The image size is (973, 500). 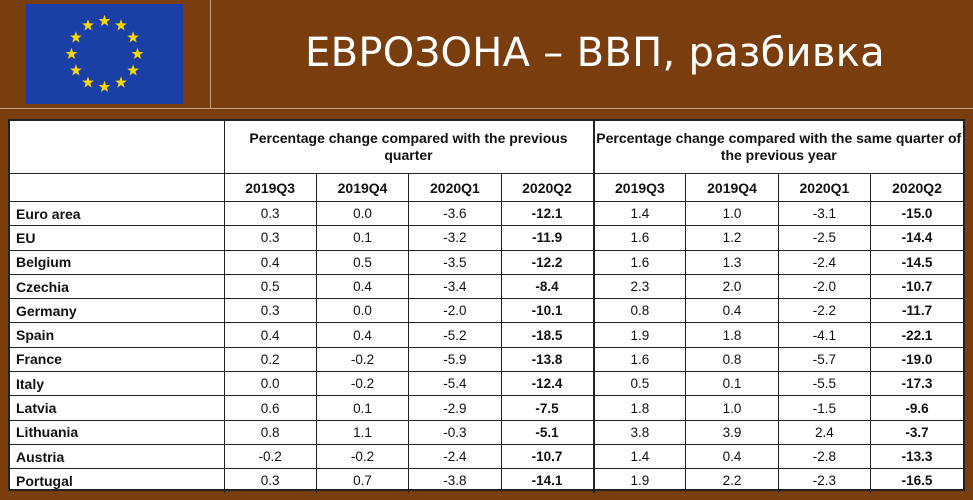 What do you see at coordinates (117, 384) in the screenshot?
I see `country-cell: Italy` at bounding box center [117, 384].